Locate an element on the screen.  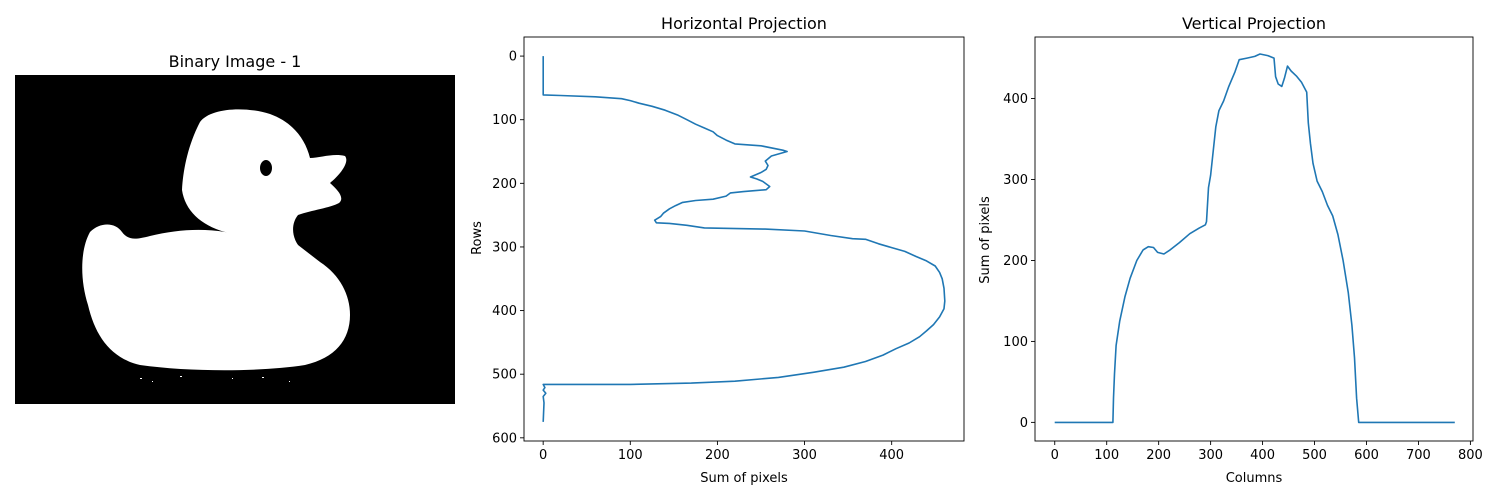
vproj-ytick-label: 400 is located at coordinates (1015, 99).